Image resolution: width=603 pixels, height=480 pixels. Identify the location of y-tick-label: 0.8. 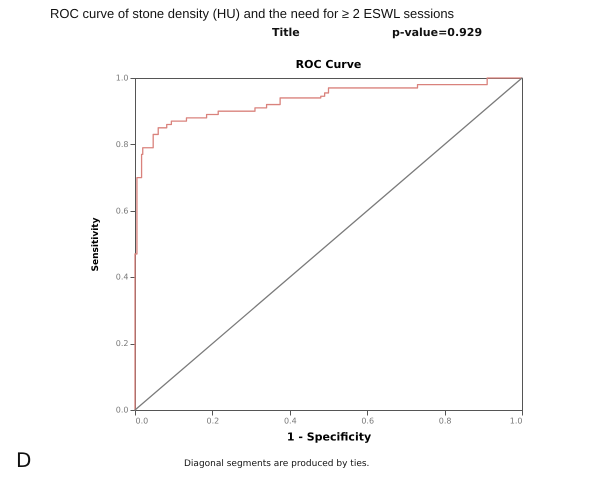
(122, 144).